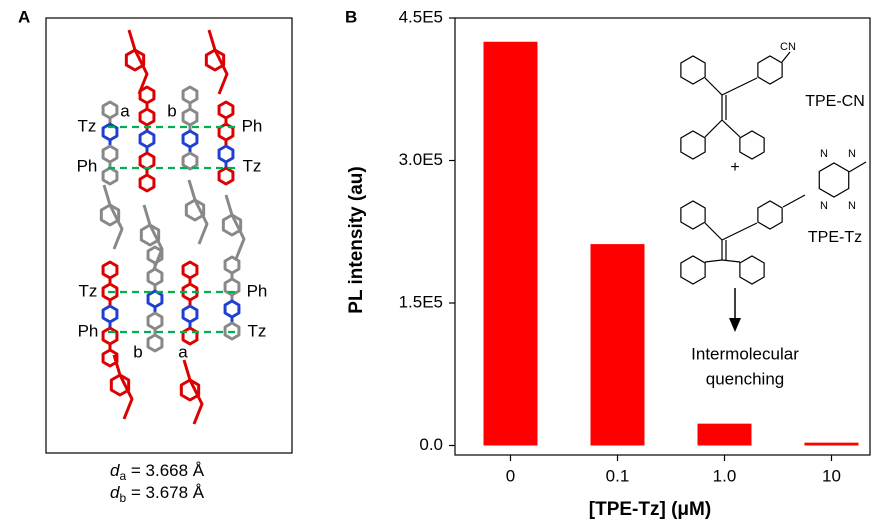 The image size is (876, 524). I want to click on y-tick-label: 3.0E5, so click(421, 159).